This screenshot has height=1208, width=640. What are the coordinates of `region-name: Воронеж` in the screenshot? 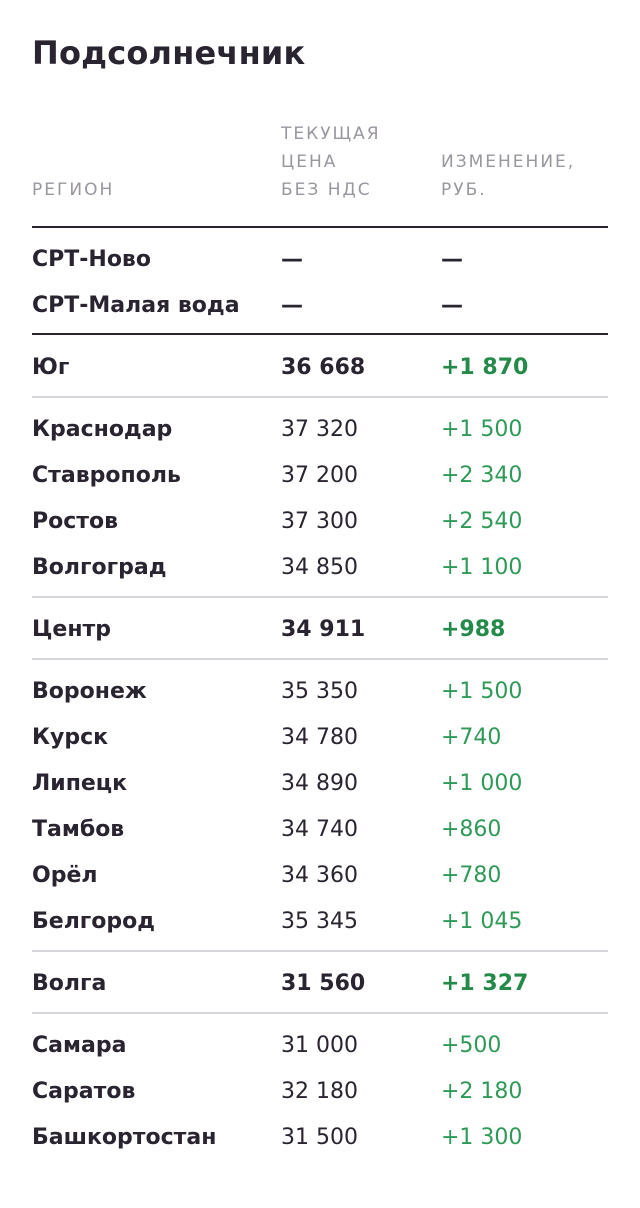 It's located at (89, 691).